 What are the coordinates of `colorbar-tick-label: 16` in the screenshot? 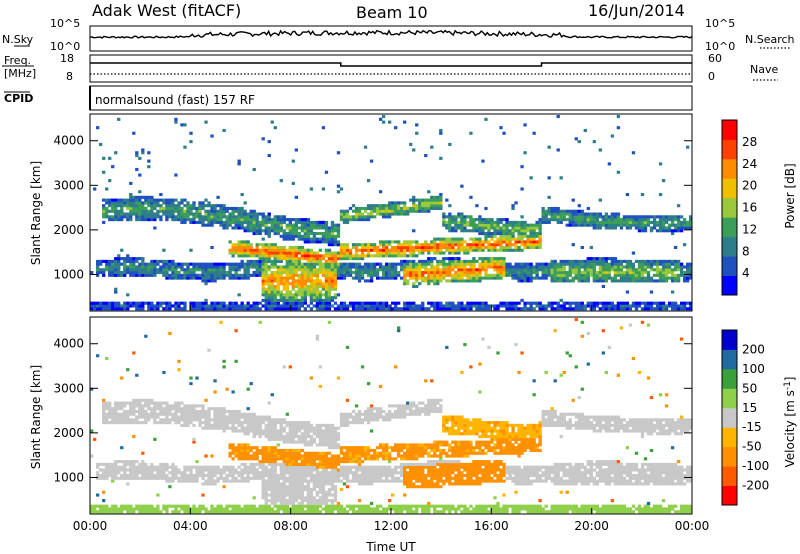 It's located at (749, 208).